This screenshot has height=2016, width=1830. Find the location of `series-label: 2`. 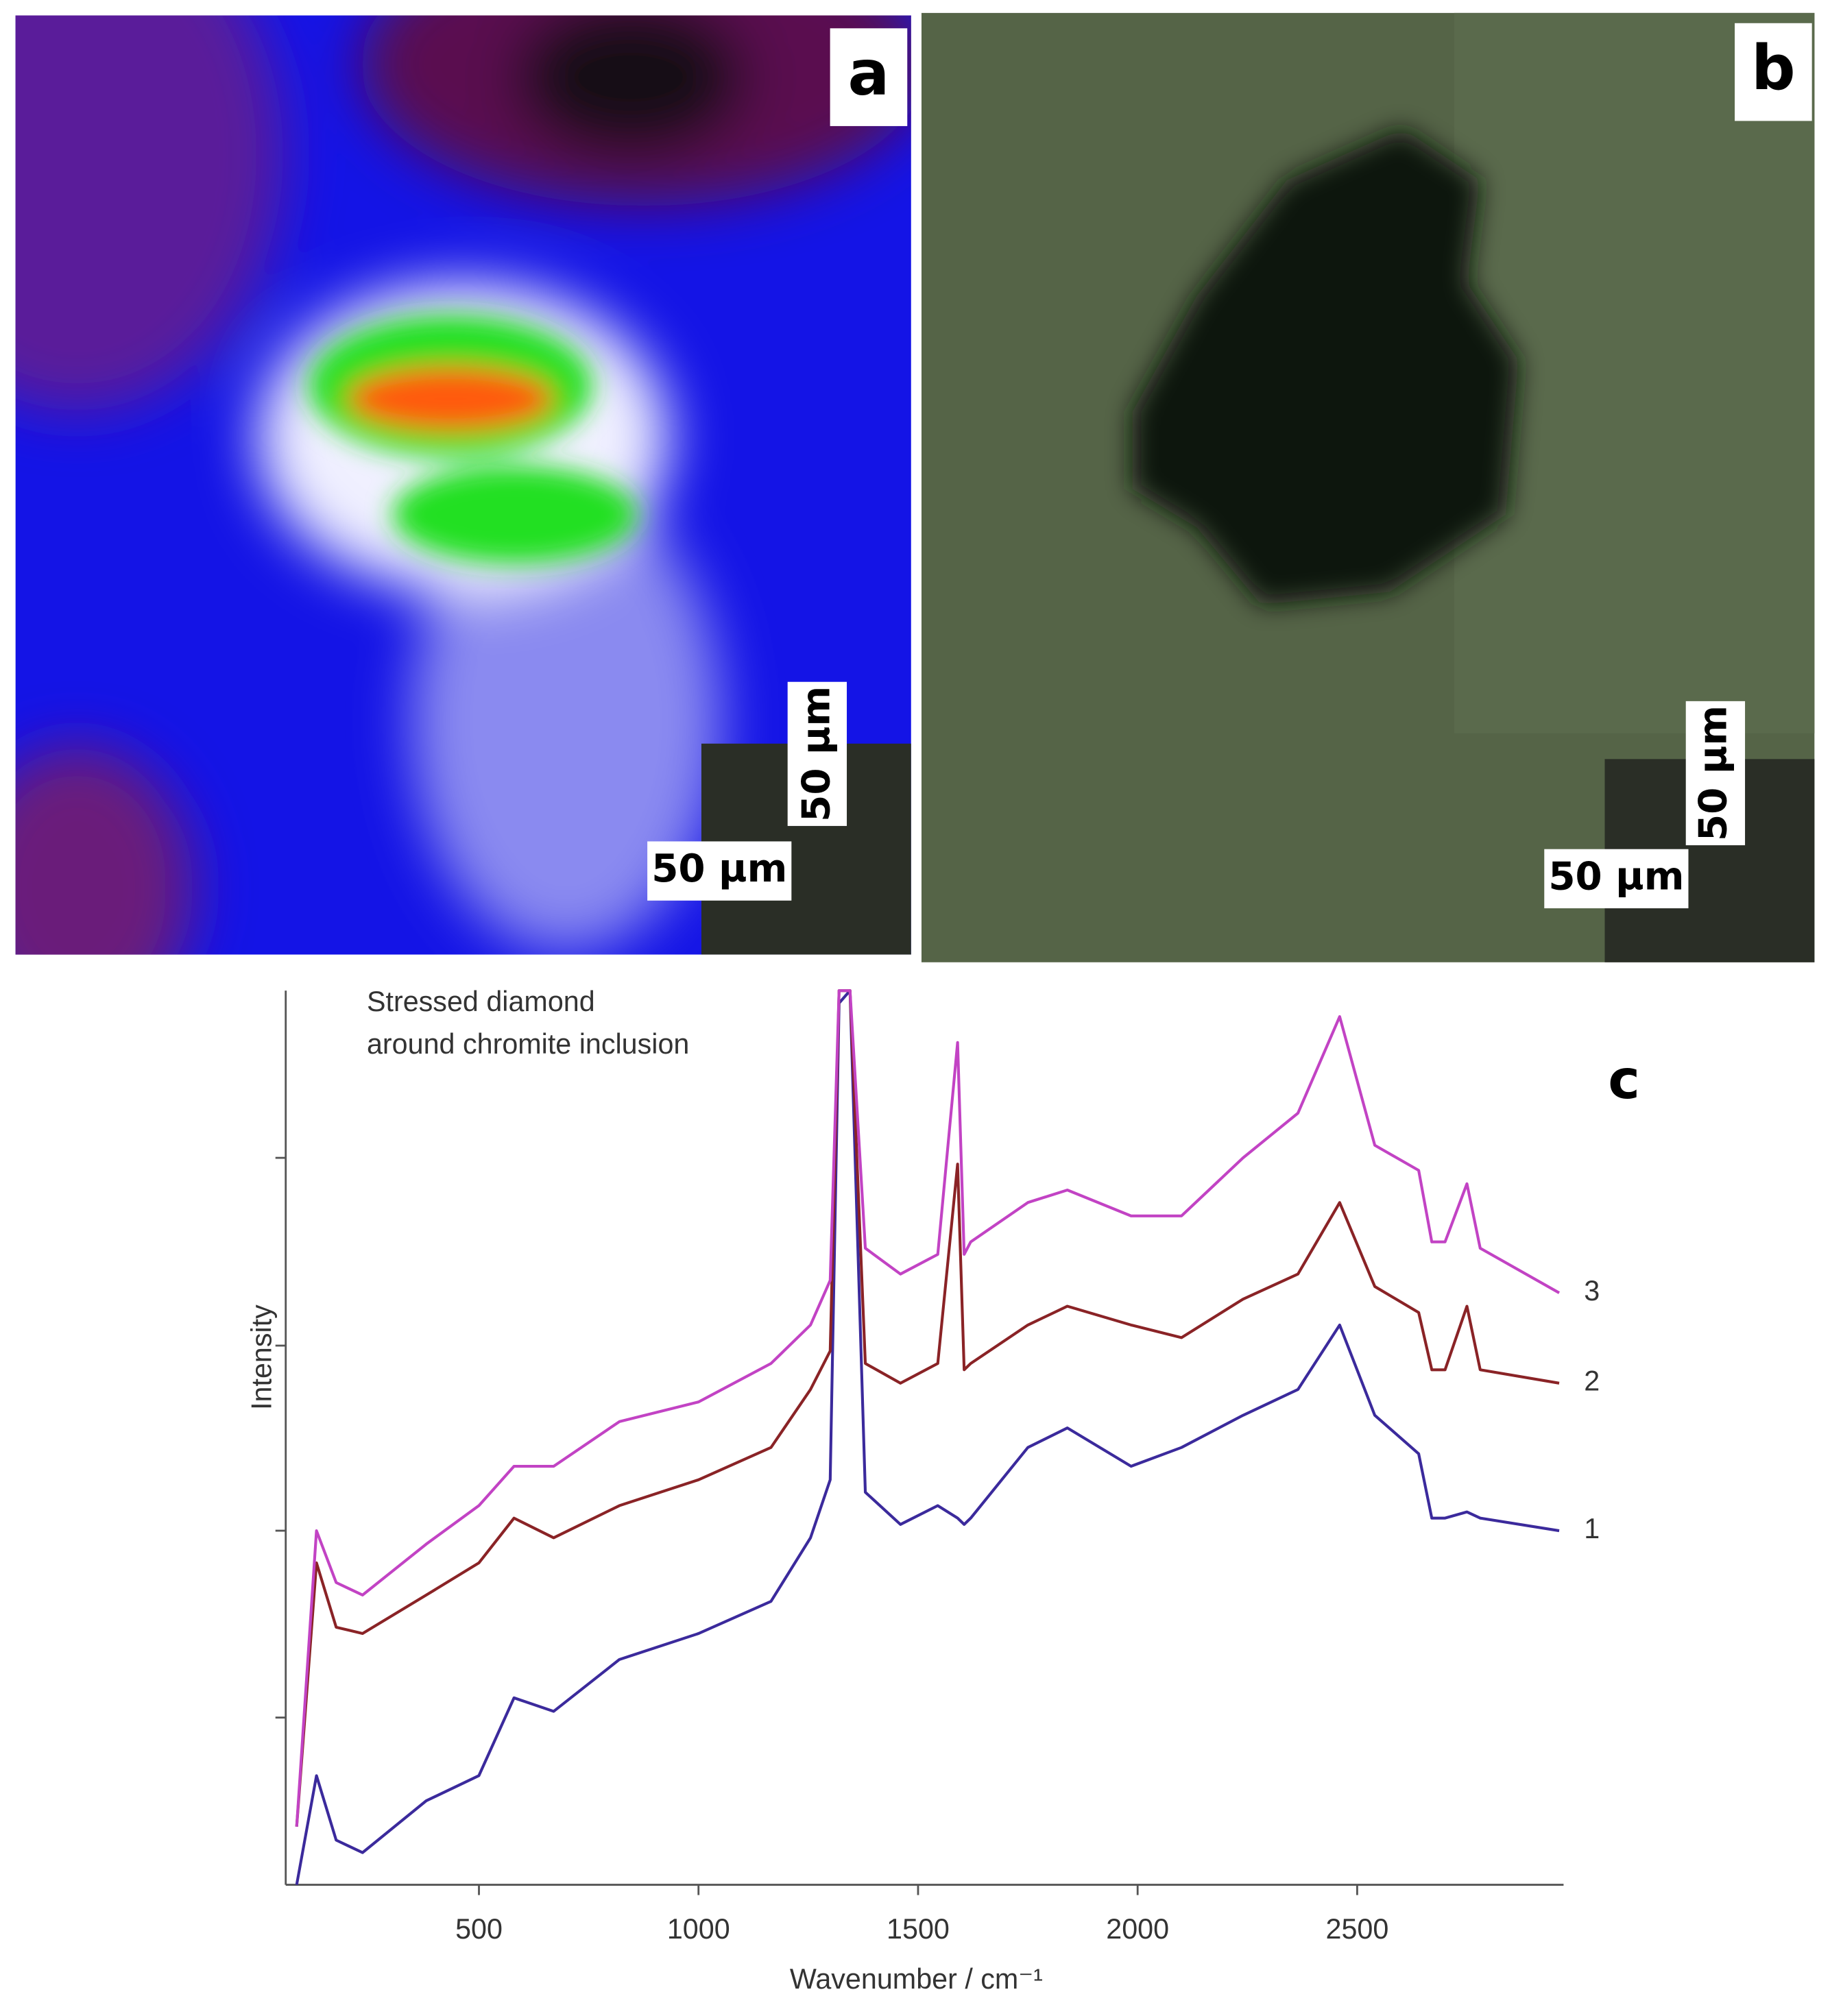

series-label: 2 is located at coordinates (1592, 1381).